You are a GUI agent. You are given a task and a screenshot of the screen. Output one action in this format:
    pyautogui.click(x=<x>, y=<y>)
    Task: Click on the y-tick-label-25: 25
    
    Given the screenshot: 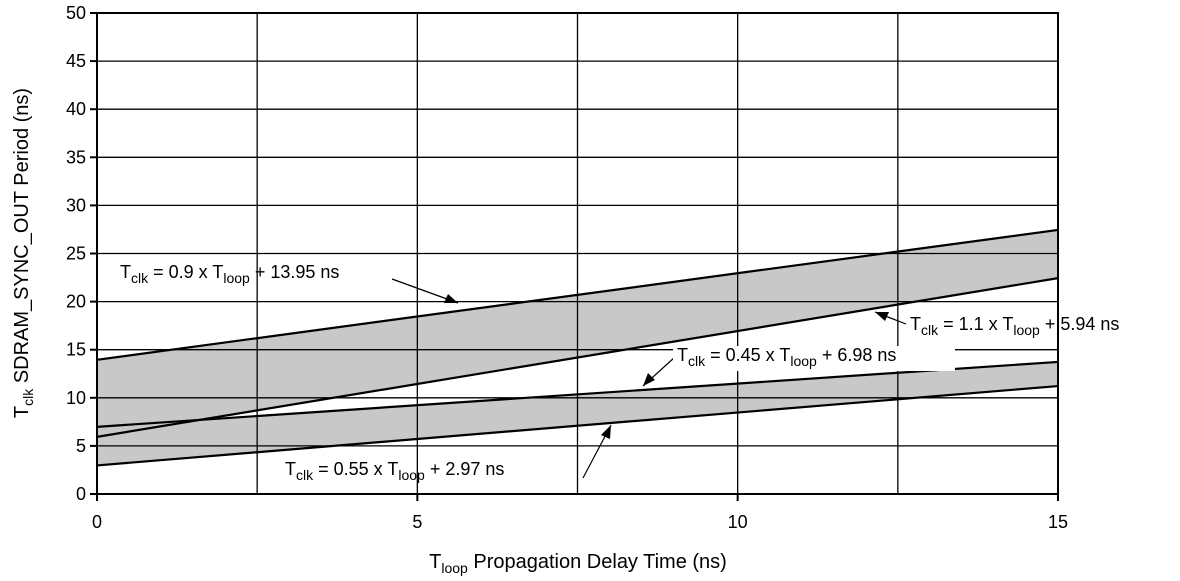 What is the action you would take?
    pyautogui.click(x=76, y=254)
    